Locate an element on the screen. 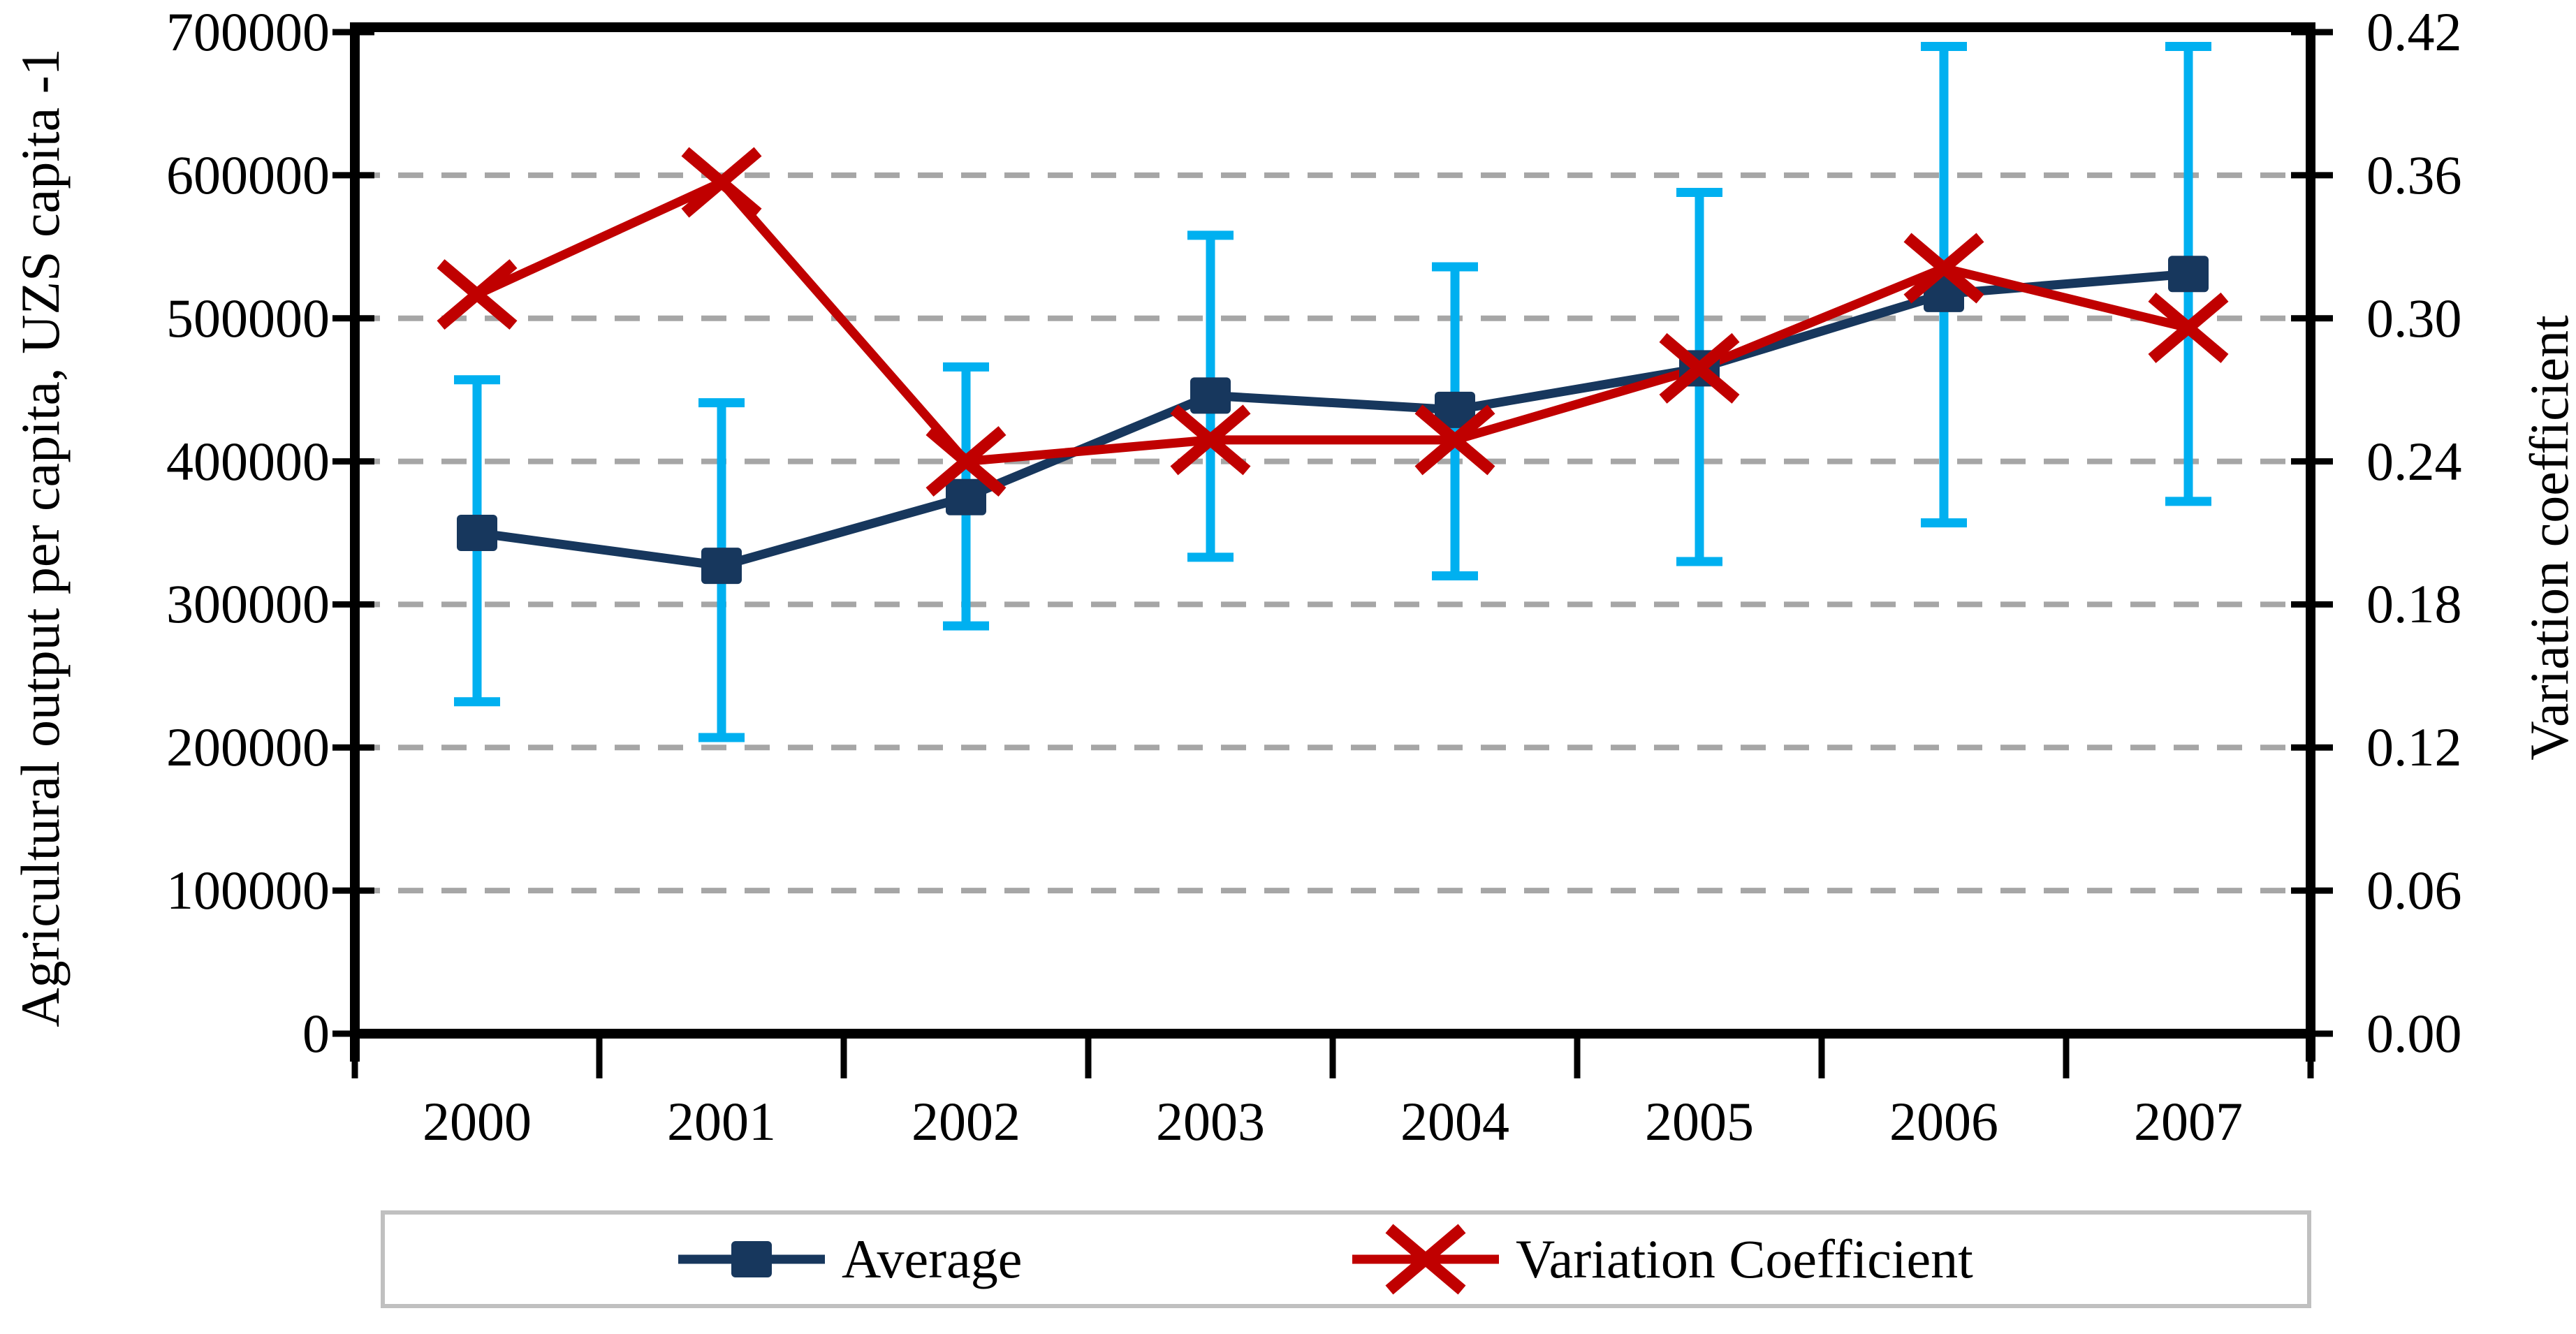 Image resolution: width=2576 pixels, height=1334 pixels. y-axis-tick-label-right: 0.06 is located at coordinates (2414, 890).